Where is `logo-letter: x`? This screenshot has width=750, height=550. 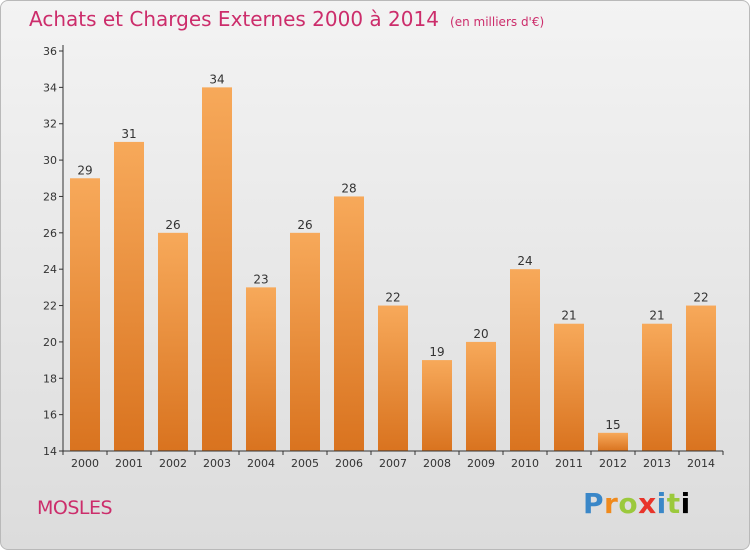 logo-letter: x is located at coordinates (647, 503).